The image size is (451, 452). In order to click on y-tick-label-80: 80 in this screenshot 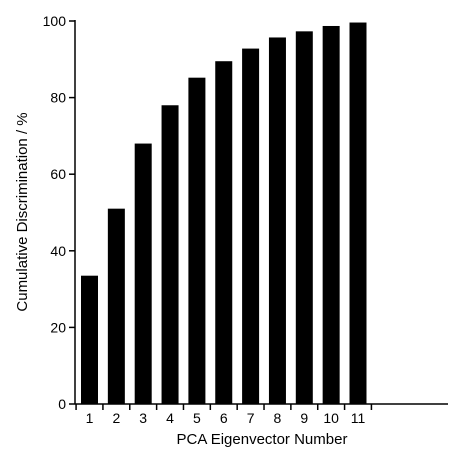, I will do `click(58, 98)`.